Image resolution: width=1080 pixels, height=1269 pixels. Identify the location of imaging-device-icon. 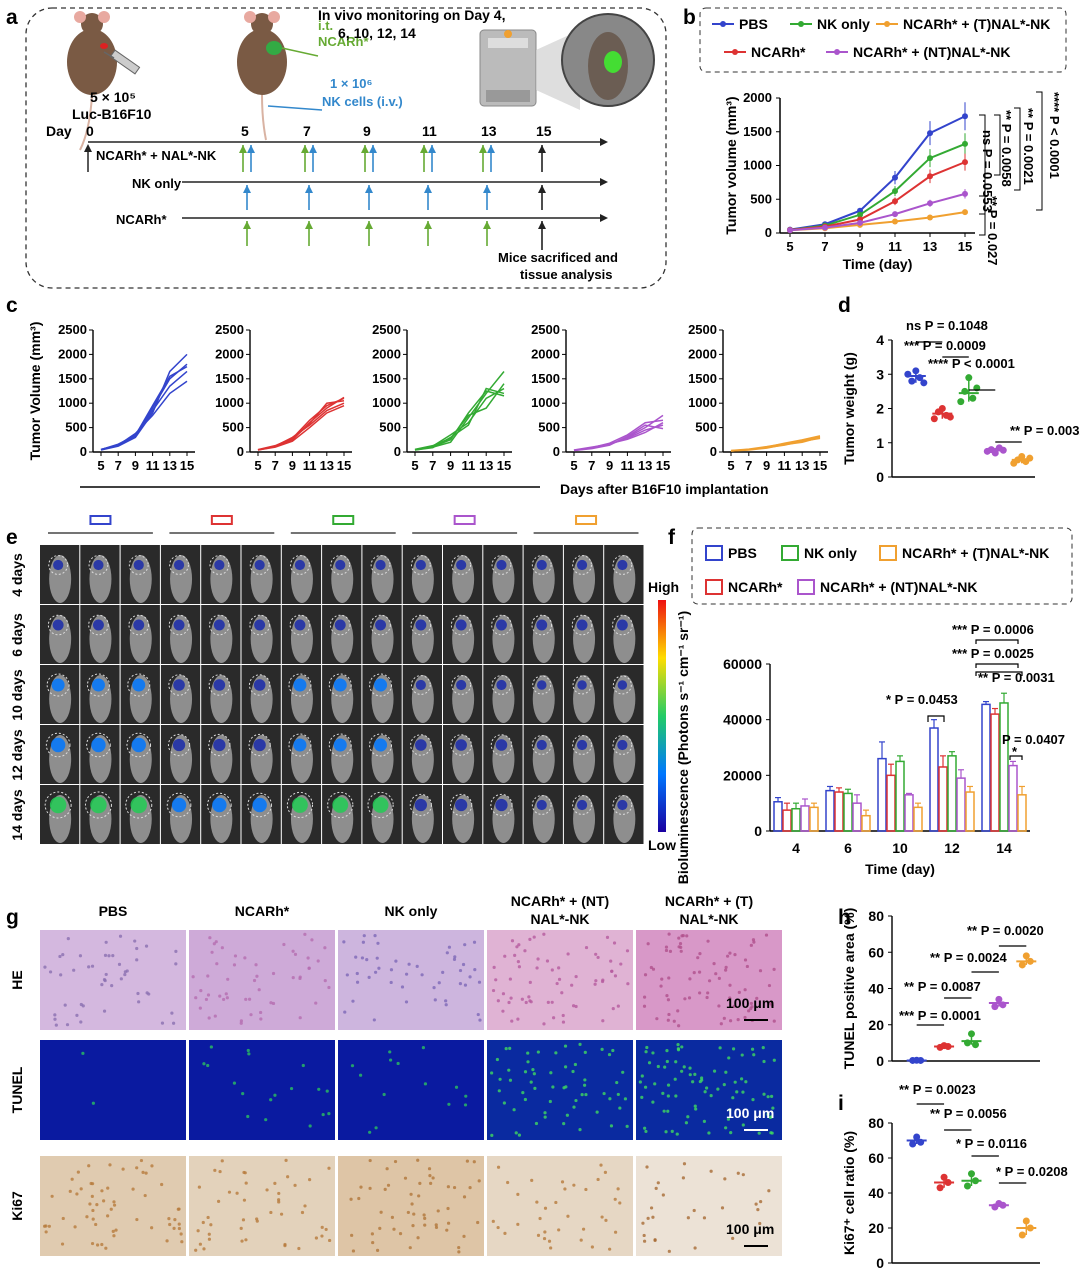
(567, 61).